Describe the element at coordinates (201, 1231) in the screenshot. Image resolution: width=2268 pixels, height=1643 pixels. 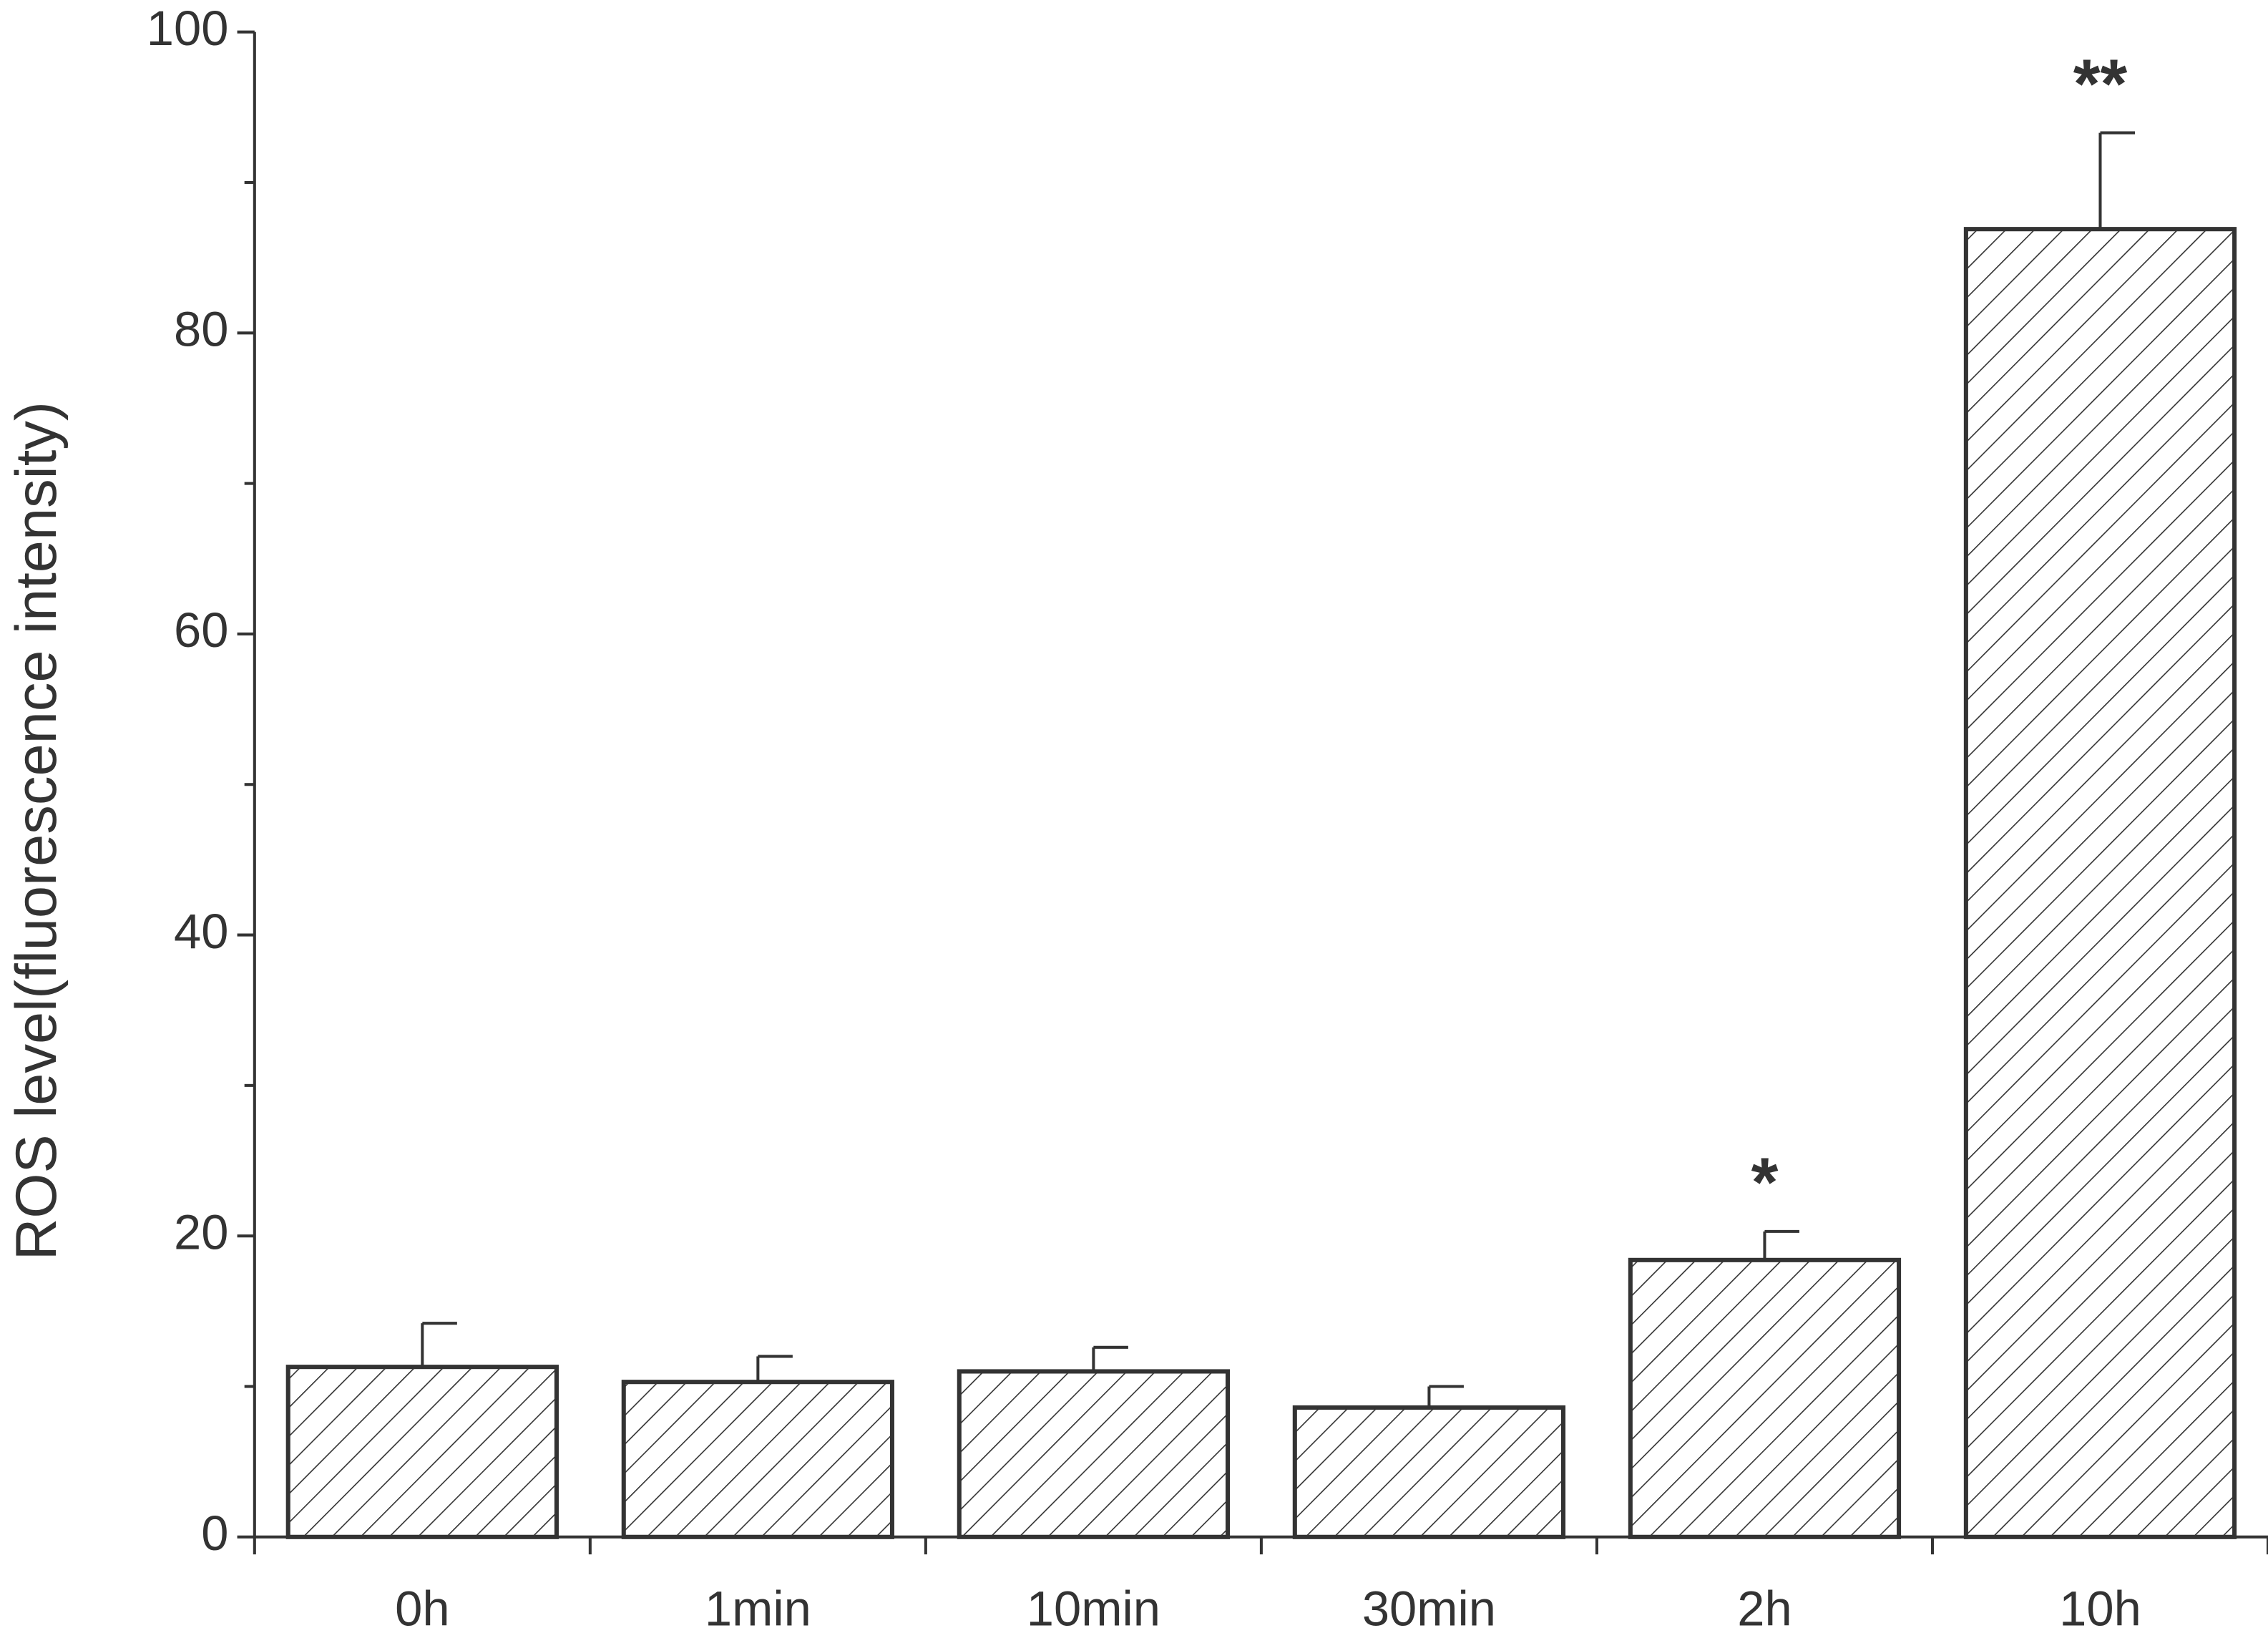
I see `y-tick-label: 20` at that location.